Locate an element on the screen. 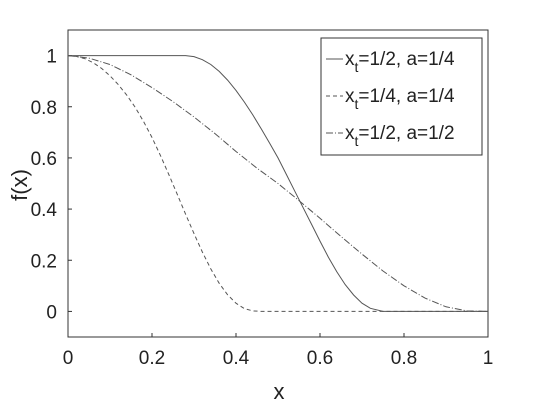  legend-label-3: xt=1/2, a=1/2 is located at coordinates (400, 136).